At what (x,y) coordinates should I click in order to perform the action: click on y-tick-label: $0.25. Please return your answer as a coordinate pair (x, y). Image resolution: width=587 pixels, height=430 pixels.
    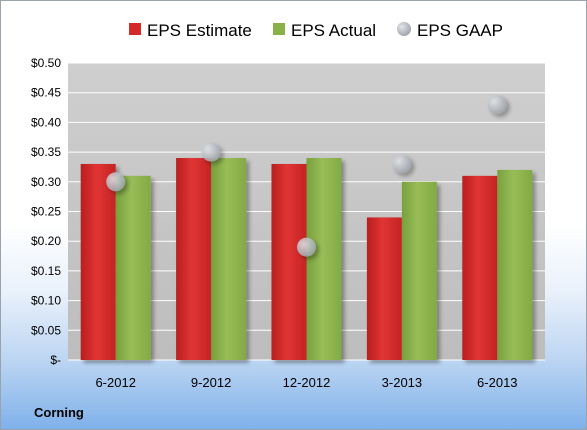
    Looking at the image, I should click on (46, 212).